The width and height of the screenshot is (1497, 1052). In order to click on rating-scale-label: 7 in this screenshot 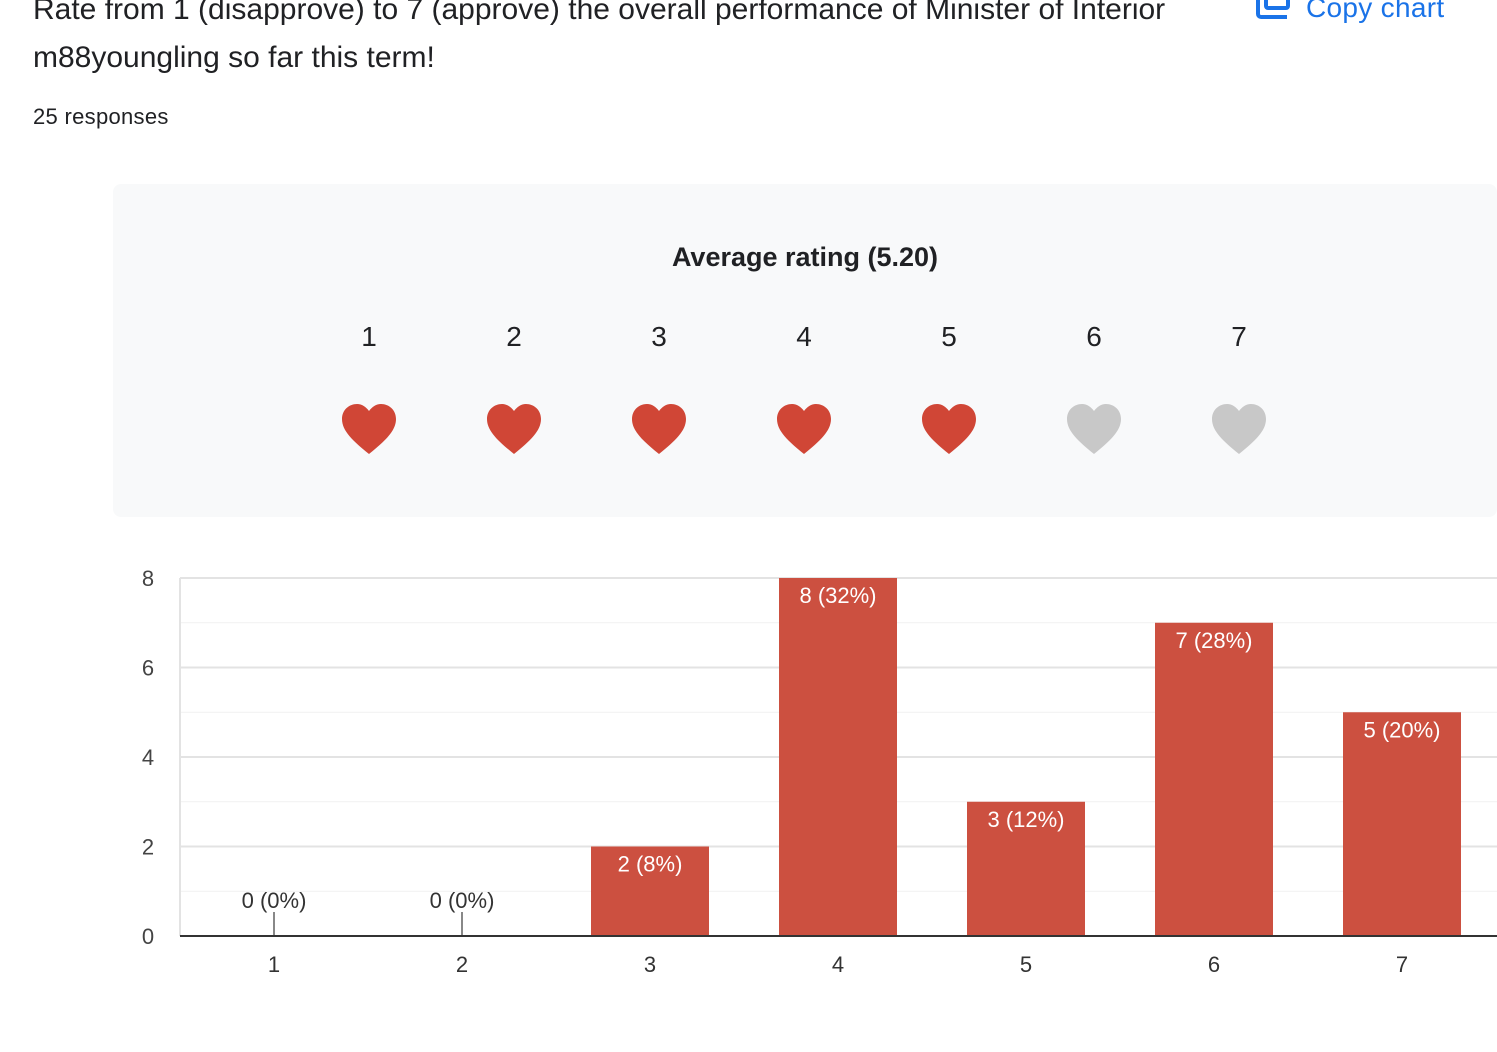, I will do `click(1239, 336)`.